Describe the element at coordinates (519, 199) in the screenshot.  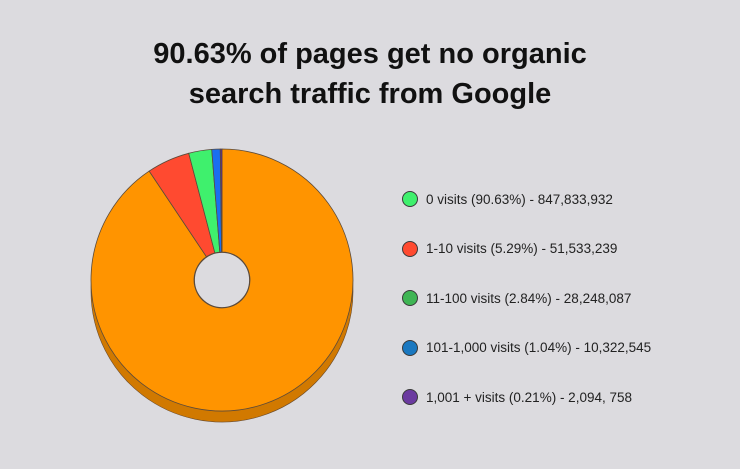
I see `legend-label: 0 visits (90.63%) - 847,833,932` at that location.